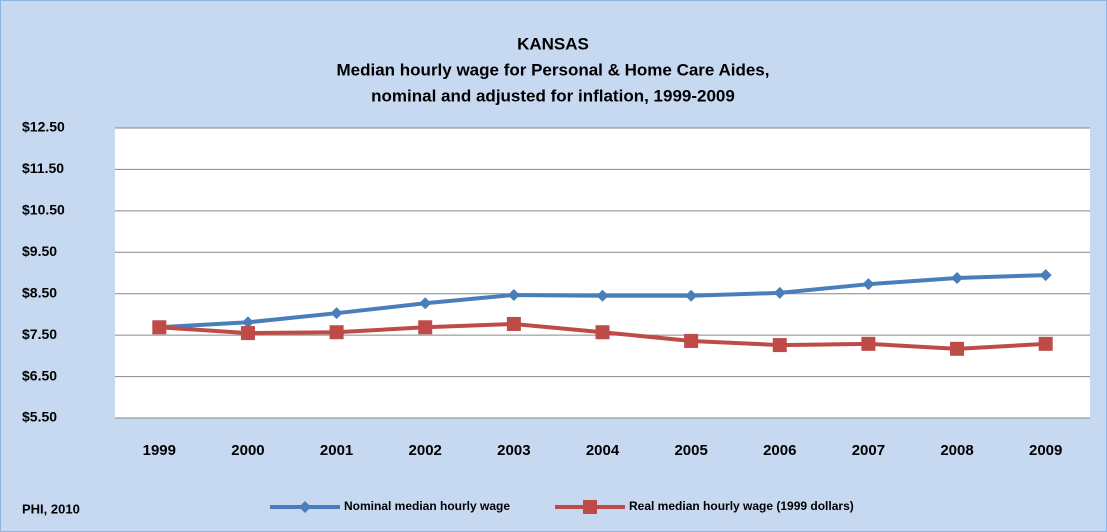 This screenshot has height=532, width=1107. I want to click on source-note: PHI, 2010, so click(51, 508).